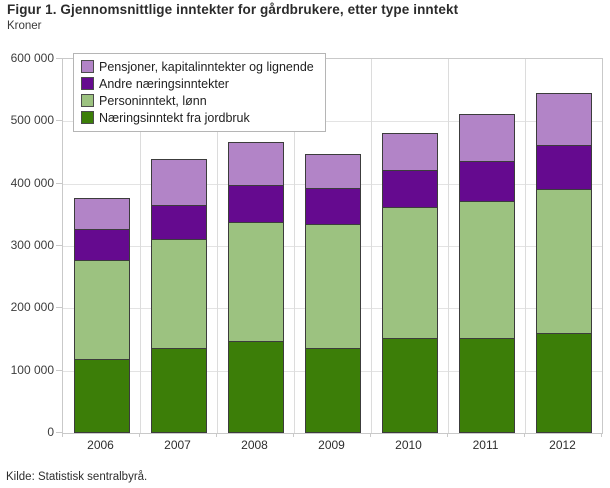  Describe the element at coordinates (485, 445) in the screenshot. I see `x-axis-label: 2011` at that location.